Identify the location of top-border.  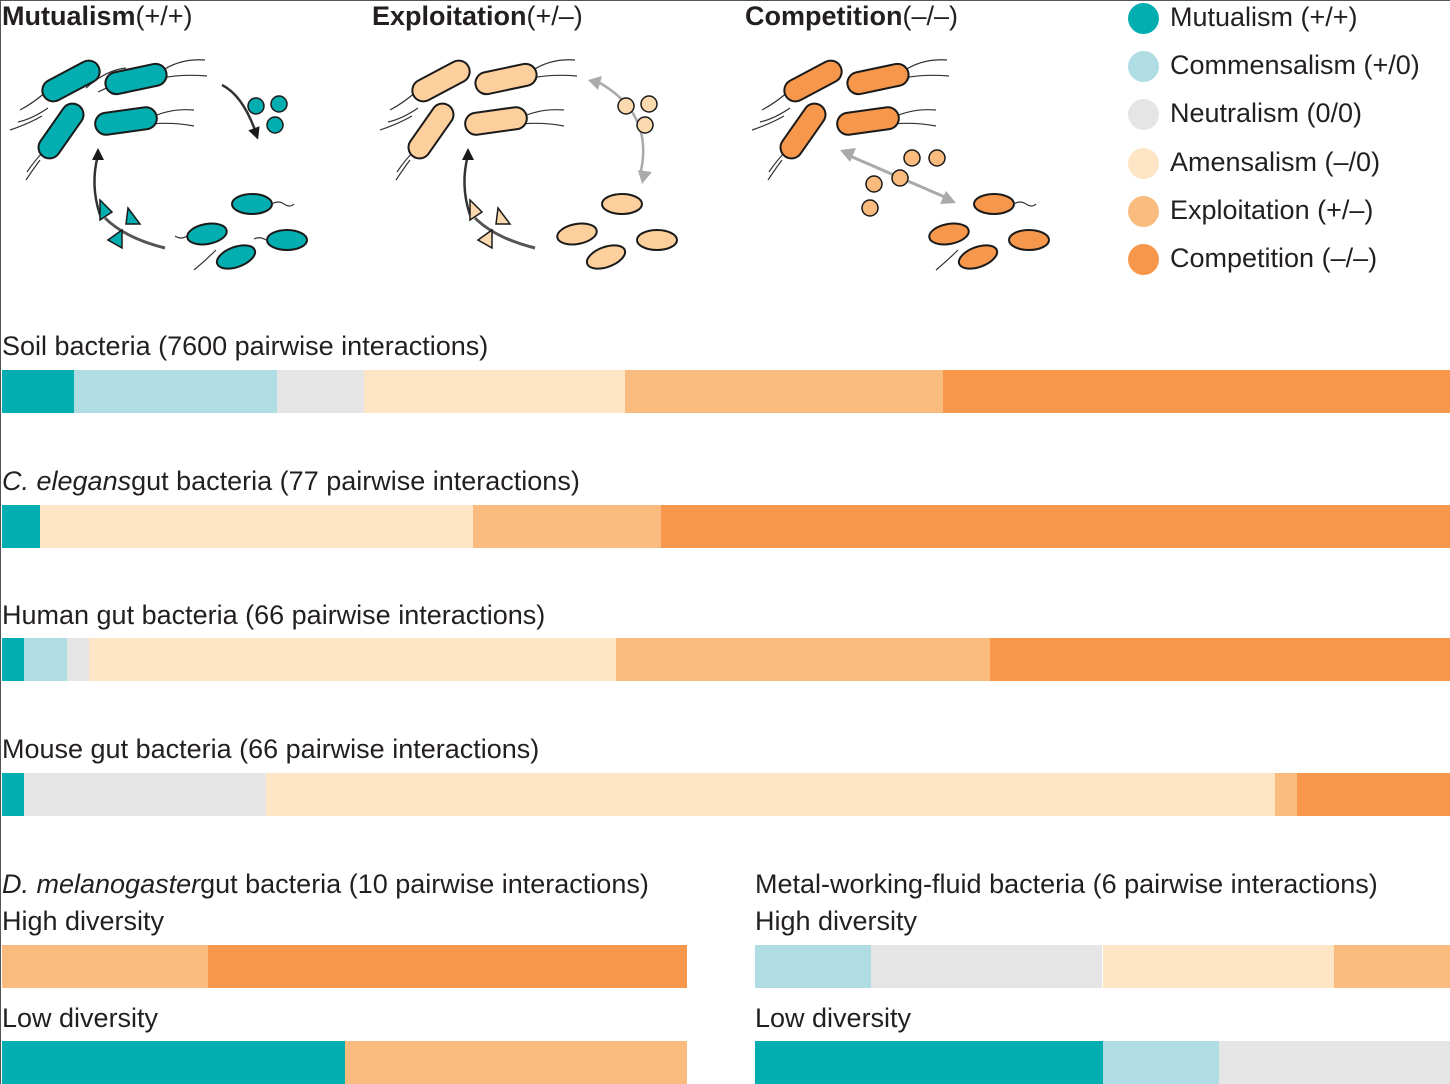
(725, 0).